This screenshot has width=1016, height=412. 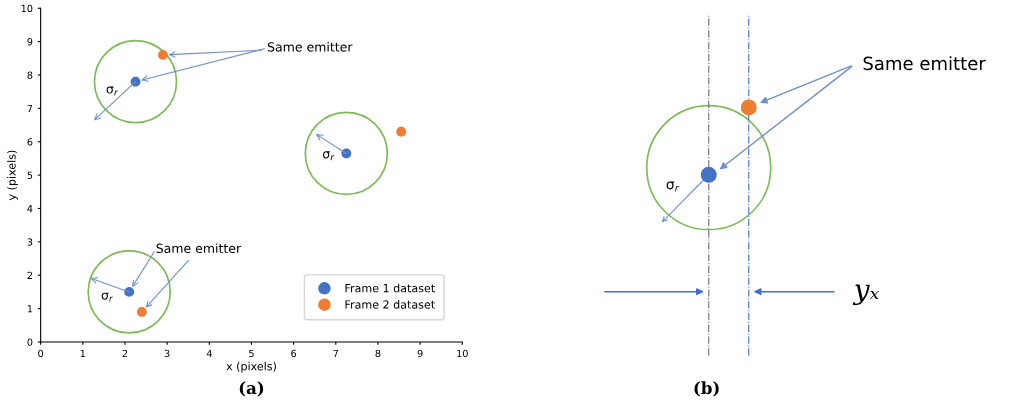 I want to click on y-tick-label: 2, so click(x=30, y=275).